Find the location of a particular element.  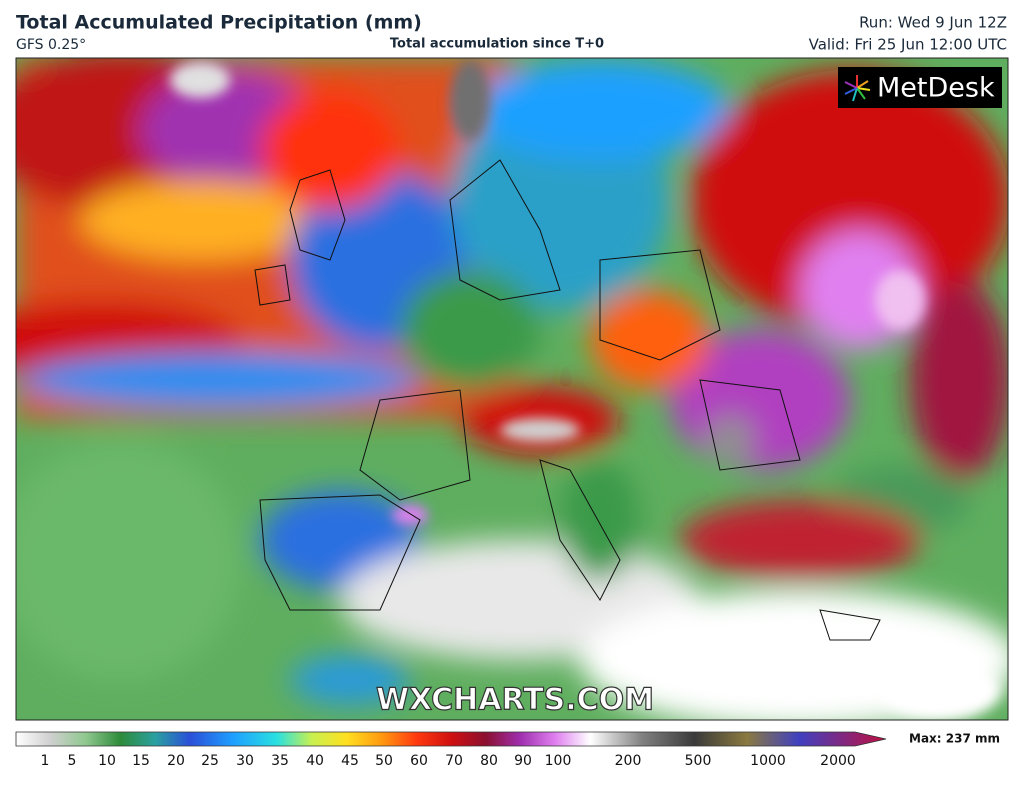

logo-icon is located at coordinates (857, 88).